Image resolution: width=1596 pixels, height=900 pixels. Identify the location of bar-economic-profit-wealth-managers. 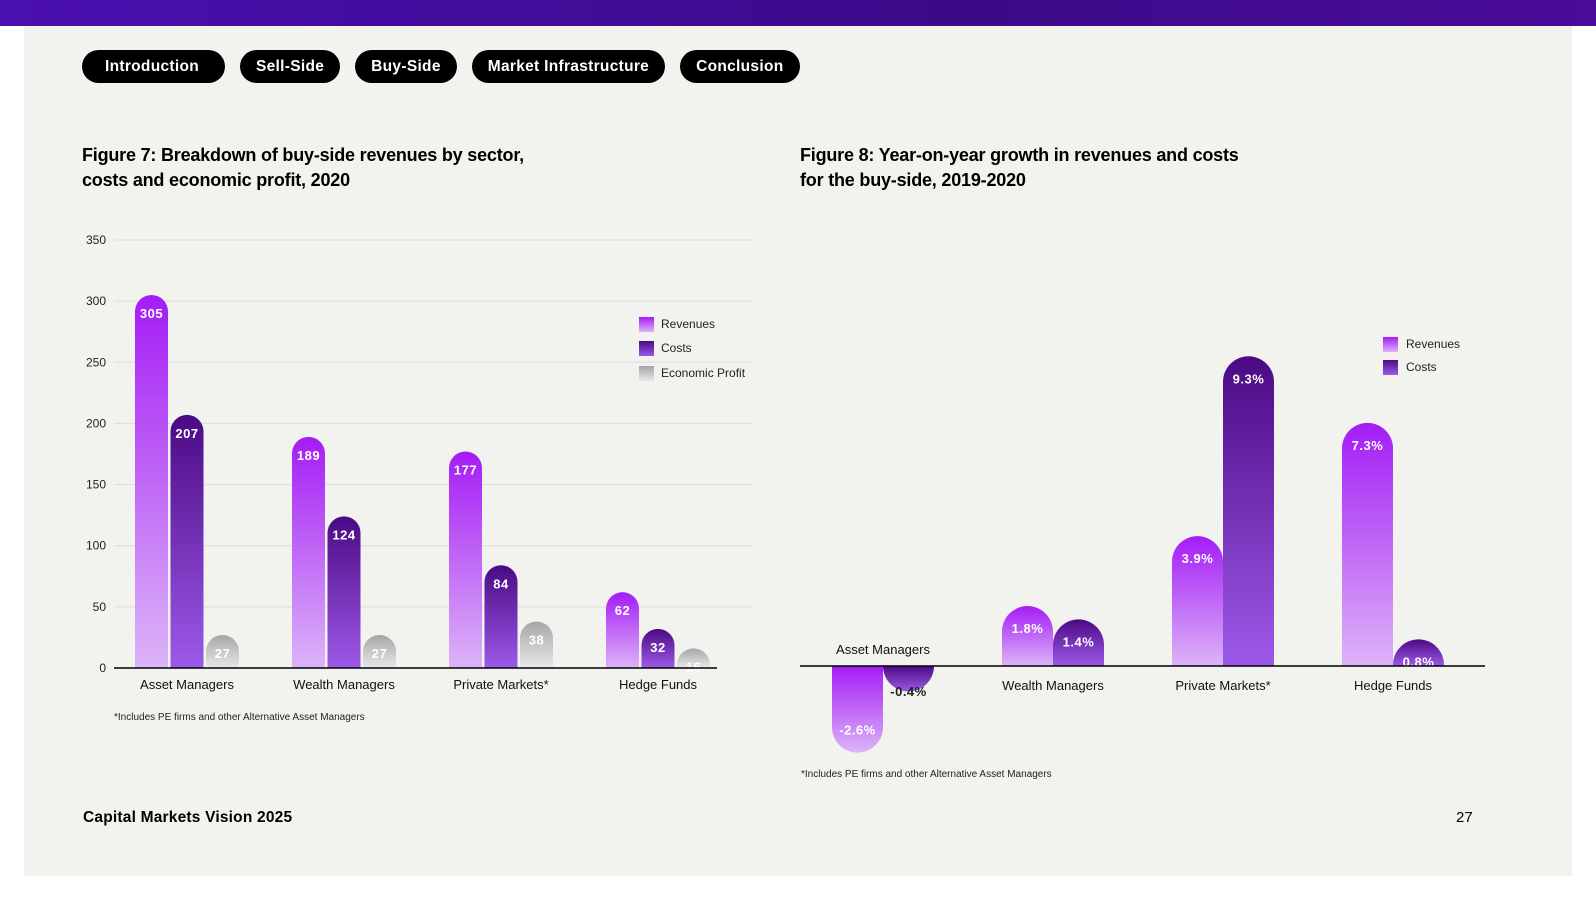
(379, 651).